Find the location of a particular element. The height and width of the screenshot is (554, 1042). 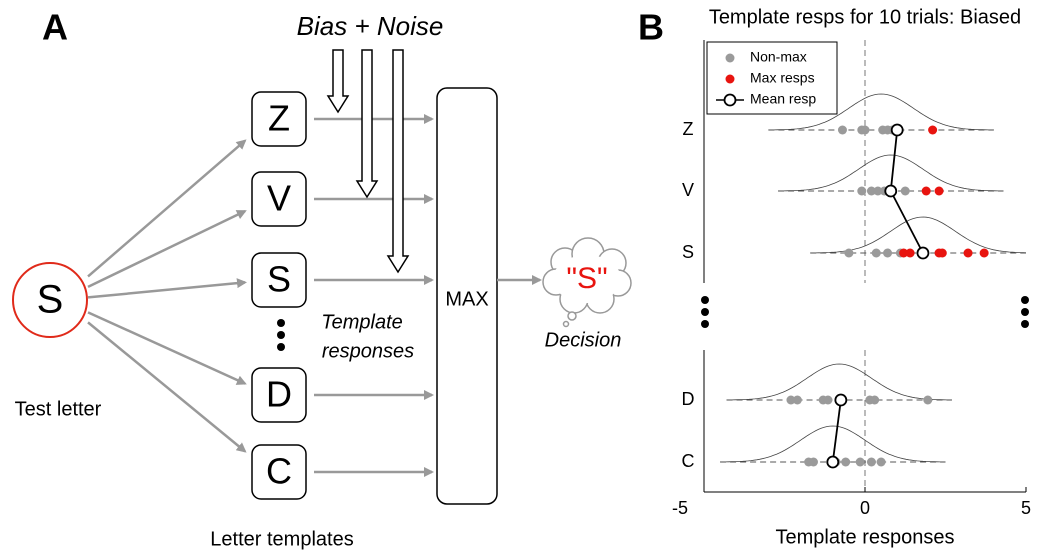

templates-caption: Letter templates is located at coordinates (281, 539).